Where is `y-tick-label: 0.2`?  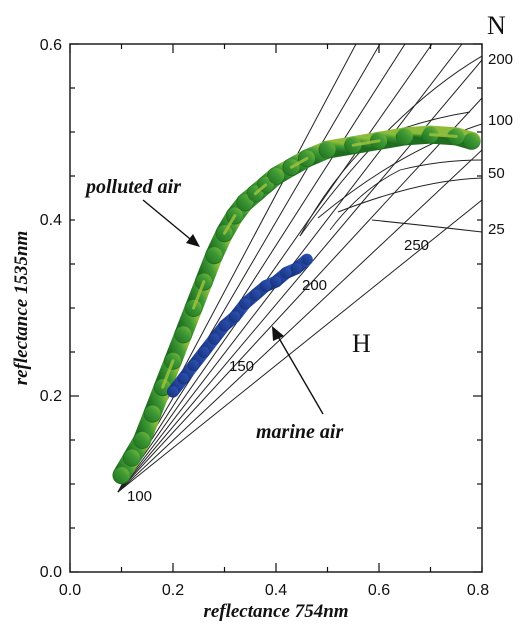 y-tick-label: 0.2 is located at coordinates (51, 396).